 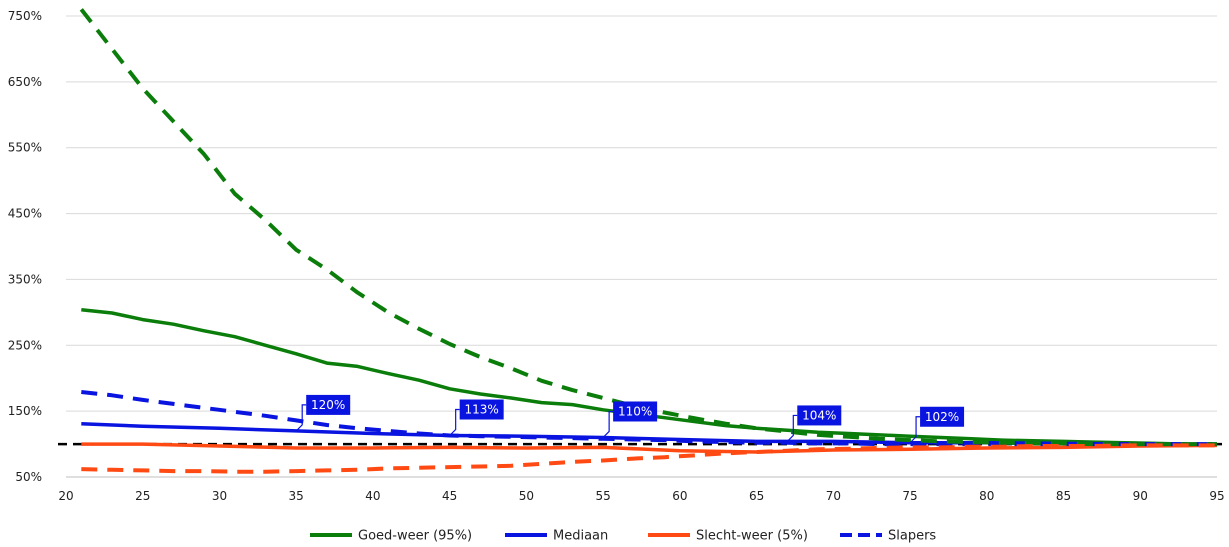 I want to click on x-tick-label: 45, so click(x=449, y=496).